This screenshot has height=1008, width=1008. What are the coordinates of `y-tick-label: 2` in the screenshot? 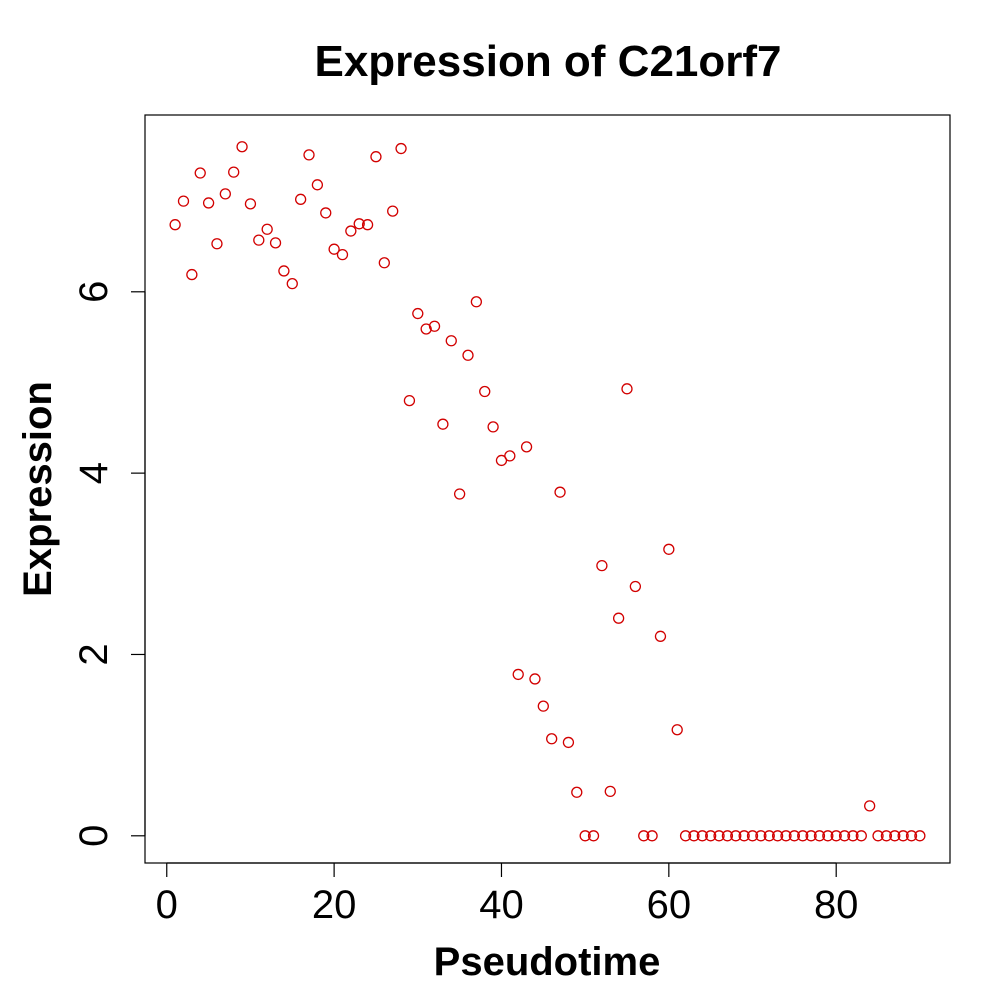 It's located at (94, 654).